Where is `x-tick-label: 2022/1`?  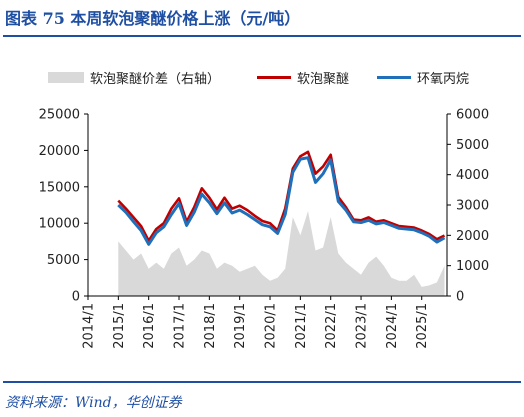 x-tick-label: 2022/1 is located at coordinates (331, 326).